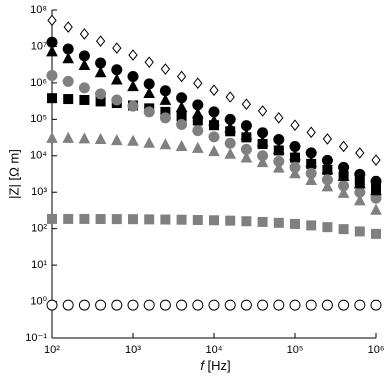  I want to click on y-tick-label: 10¹, so click(39, 265).